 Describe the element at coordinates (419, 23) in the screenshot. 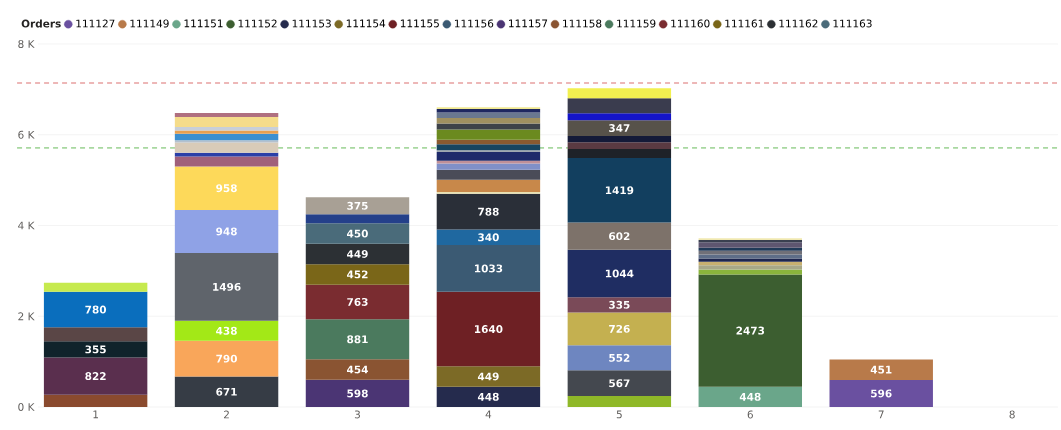

I see `legend-label: 111155` at that location.